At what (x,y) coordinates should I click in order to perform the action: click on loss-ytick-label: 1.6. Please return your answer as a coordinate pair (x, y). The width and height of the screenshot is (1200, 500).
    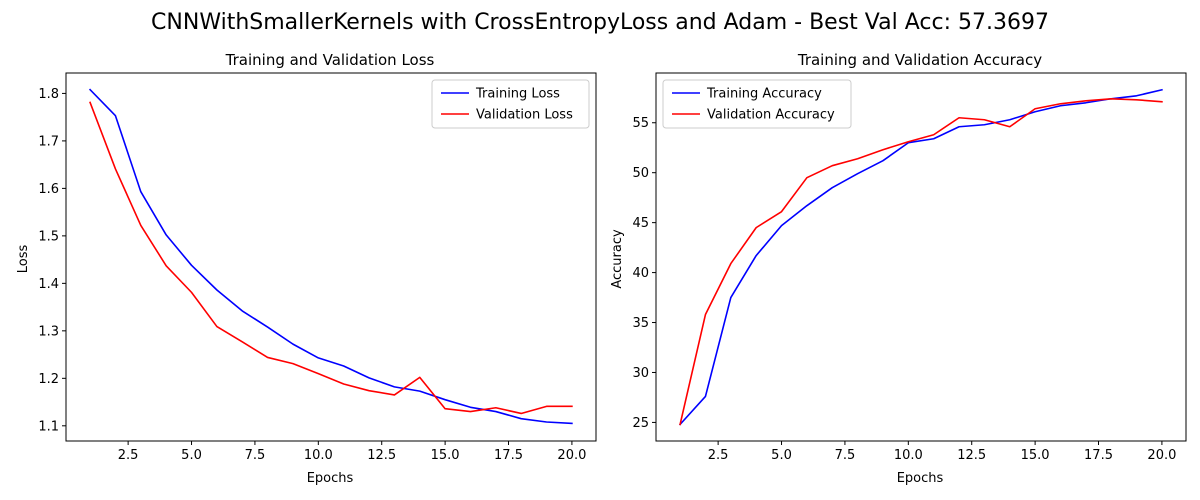
    Looking at the image, I should click on (48, 189).